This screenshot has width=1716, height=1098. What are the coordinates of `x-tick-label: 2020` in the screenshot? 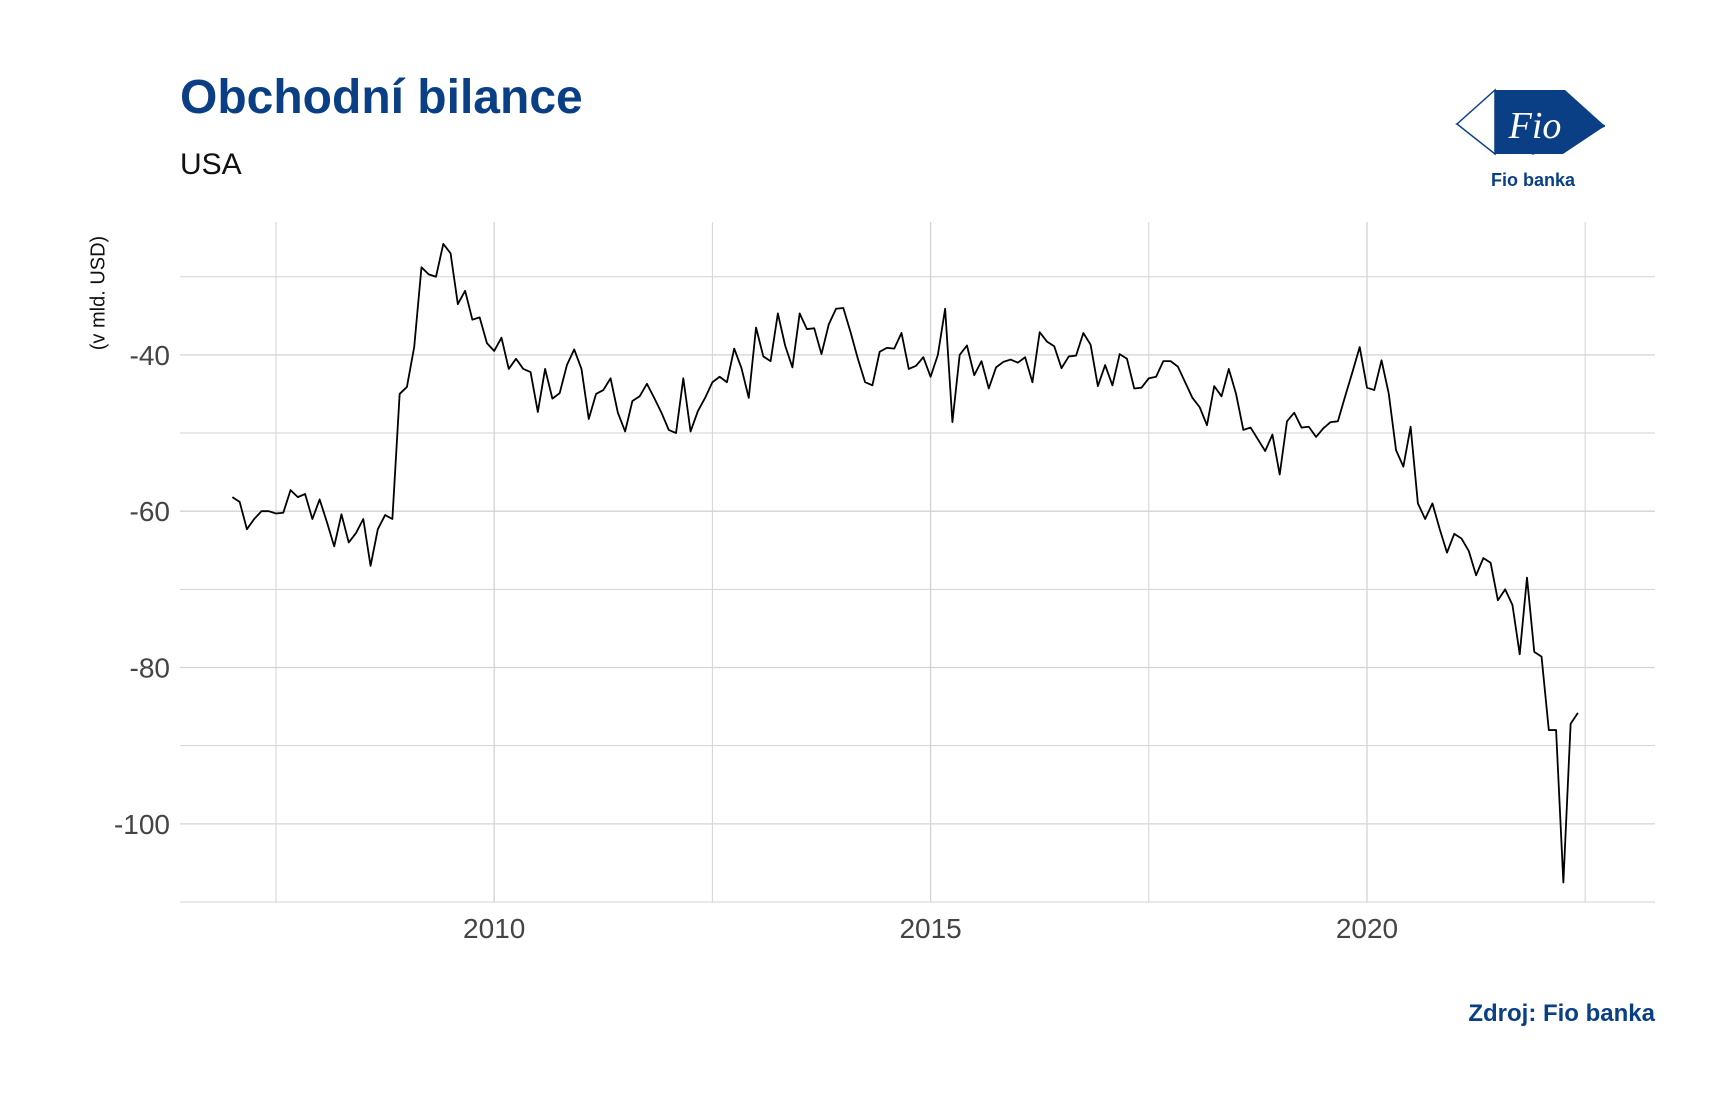 It's located at (1367, 928).